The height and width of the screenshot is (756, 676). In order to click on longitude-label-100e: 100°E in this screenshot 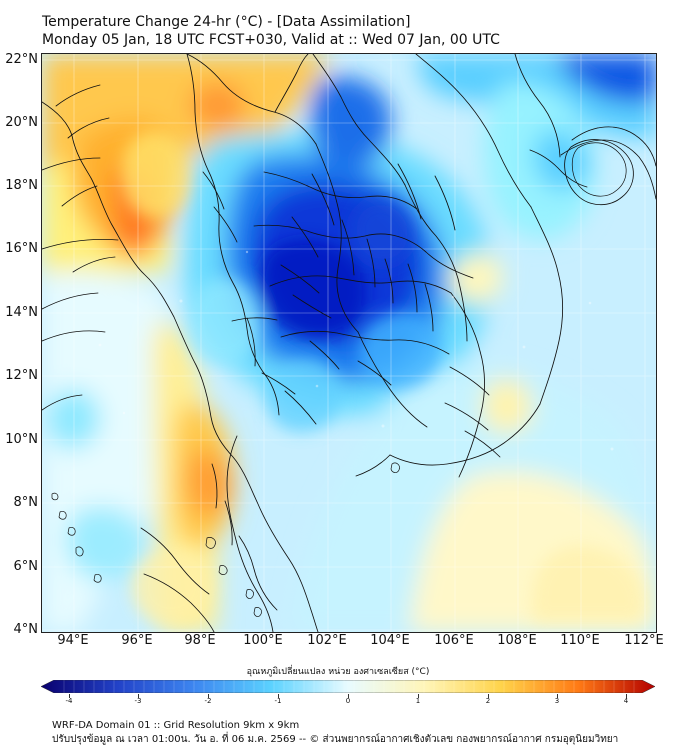, I will do `click(263, 640)`.